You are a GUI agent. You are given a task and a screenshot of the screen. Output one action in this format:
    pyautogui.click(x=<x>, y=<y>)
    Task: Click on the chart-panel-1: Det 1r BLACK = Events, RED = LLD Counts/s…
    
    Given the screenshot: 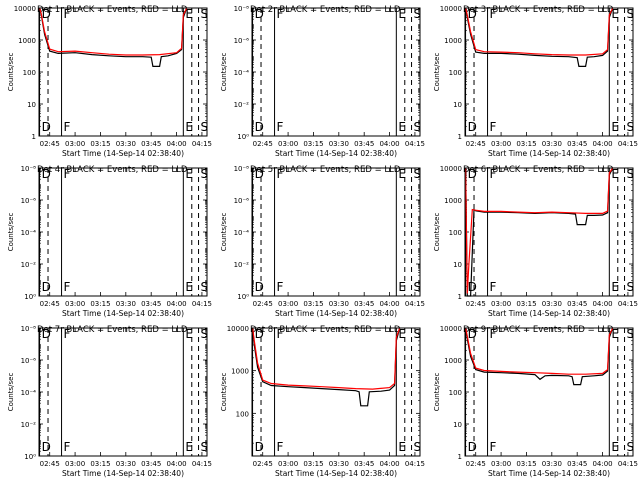 What is the action you would take?
    pyautogui.click(x=109, y=81)
    